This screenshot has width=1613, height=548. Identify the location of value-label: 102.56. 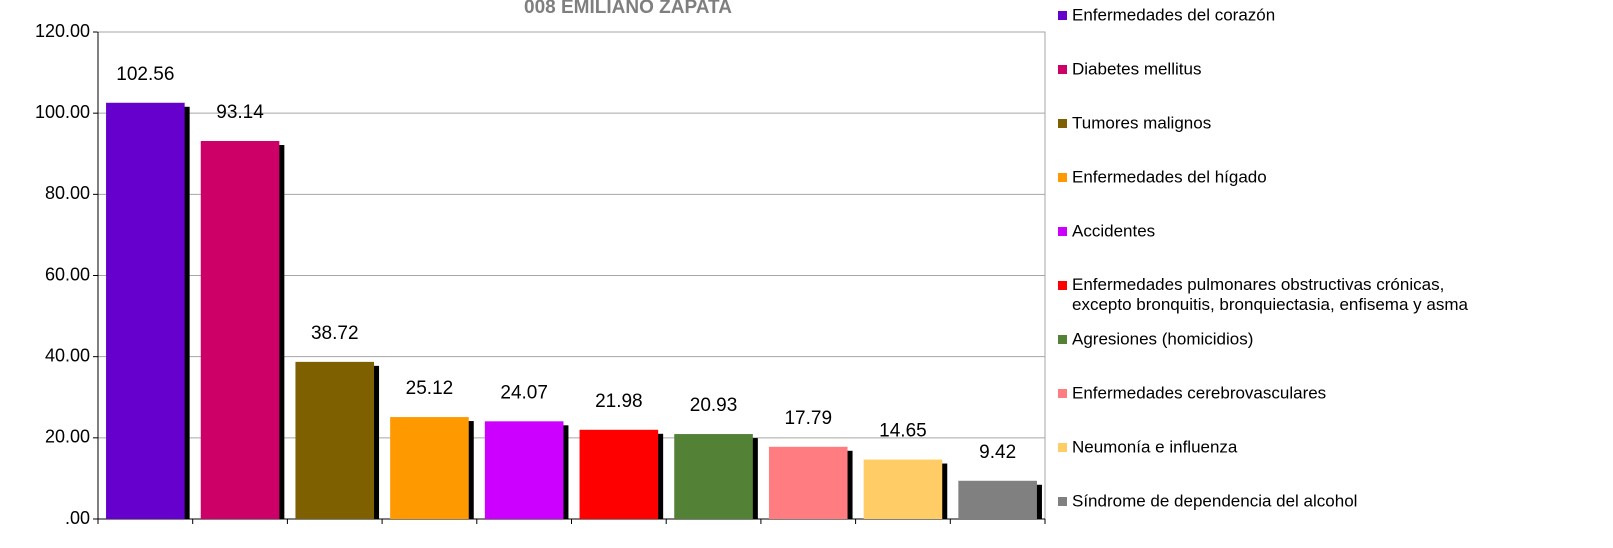
(145, 74).